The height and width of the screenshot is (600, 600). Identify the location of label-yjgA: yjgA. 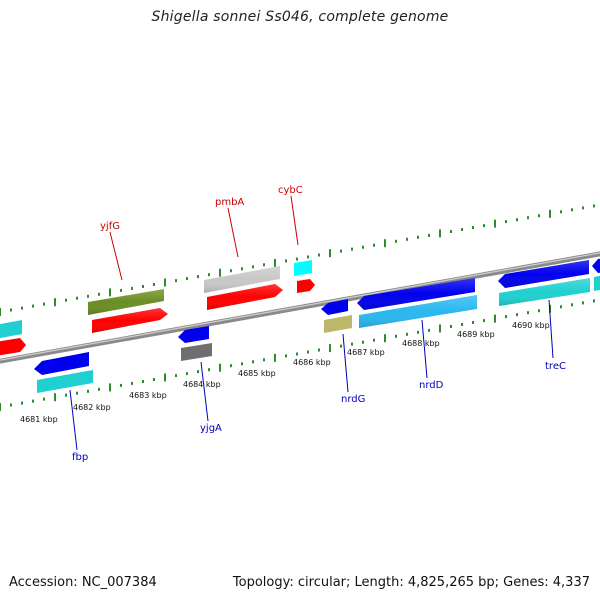
(211, 428).